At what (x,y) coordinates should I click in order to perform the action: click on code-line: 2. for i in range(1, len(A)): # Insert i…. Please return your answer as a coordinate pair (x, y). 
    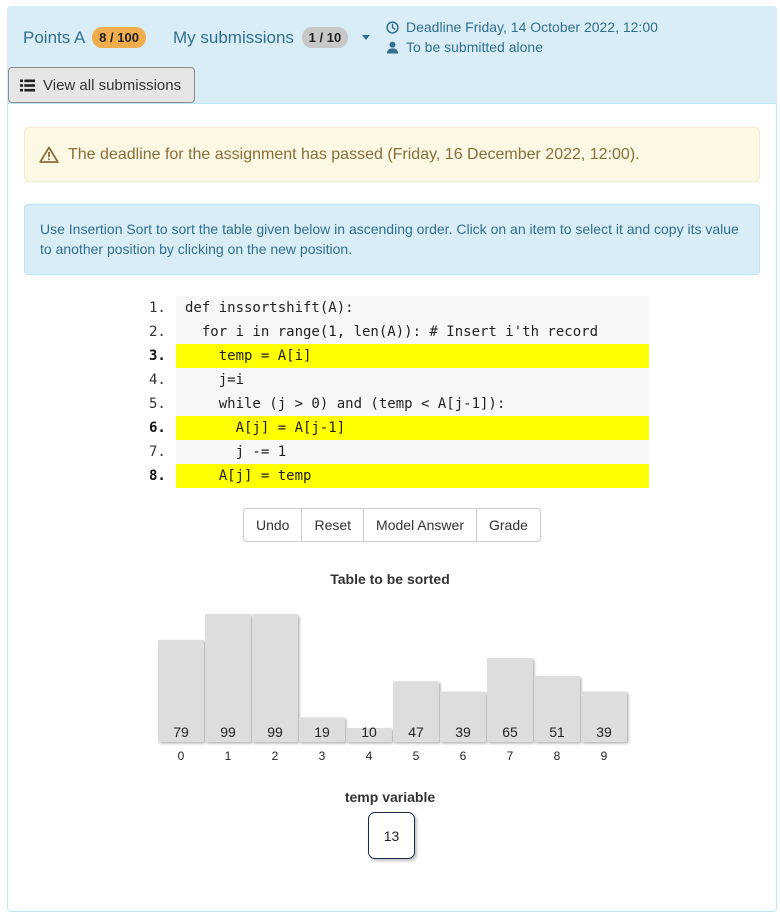
    Looking at the image, I should click on (394, 332).